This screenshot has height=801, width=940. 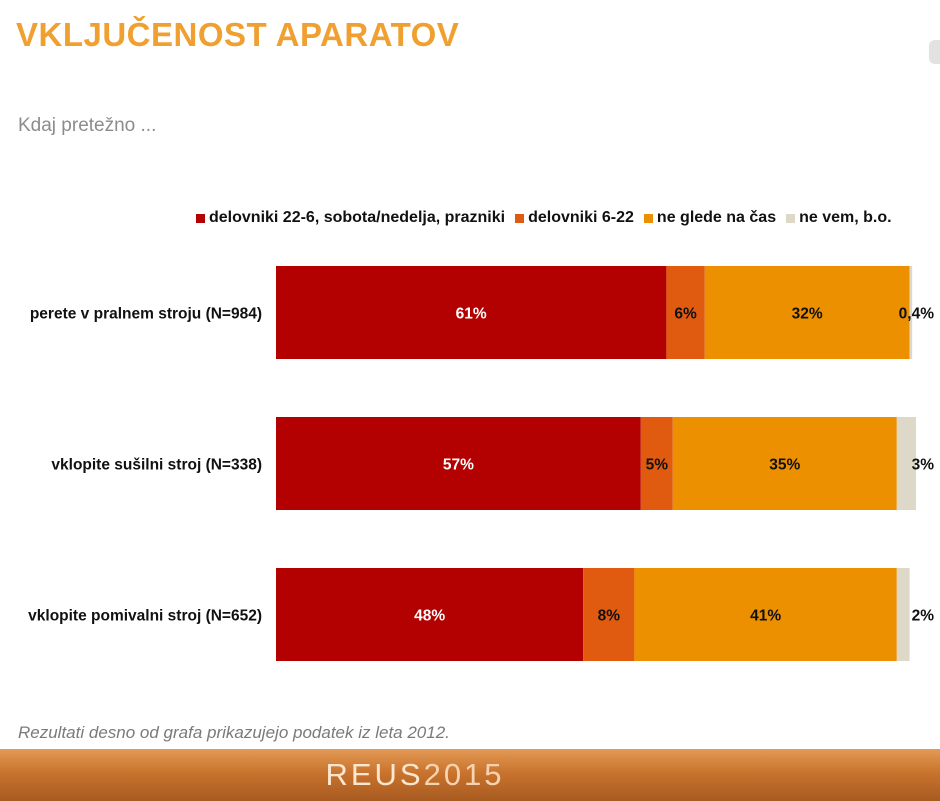 What do you see at coordinates (934, 52) in the screenshot?
I see `corner-decoration` at bounding box center [934, 52].